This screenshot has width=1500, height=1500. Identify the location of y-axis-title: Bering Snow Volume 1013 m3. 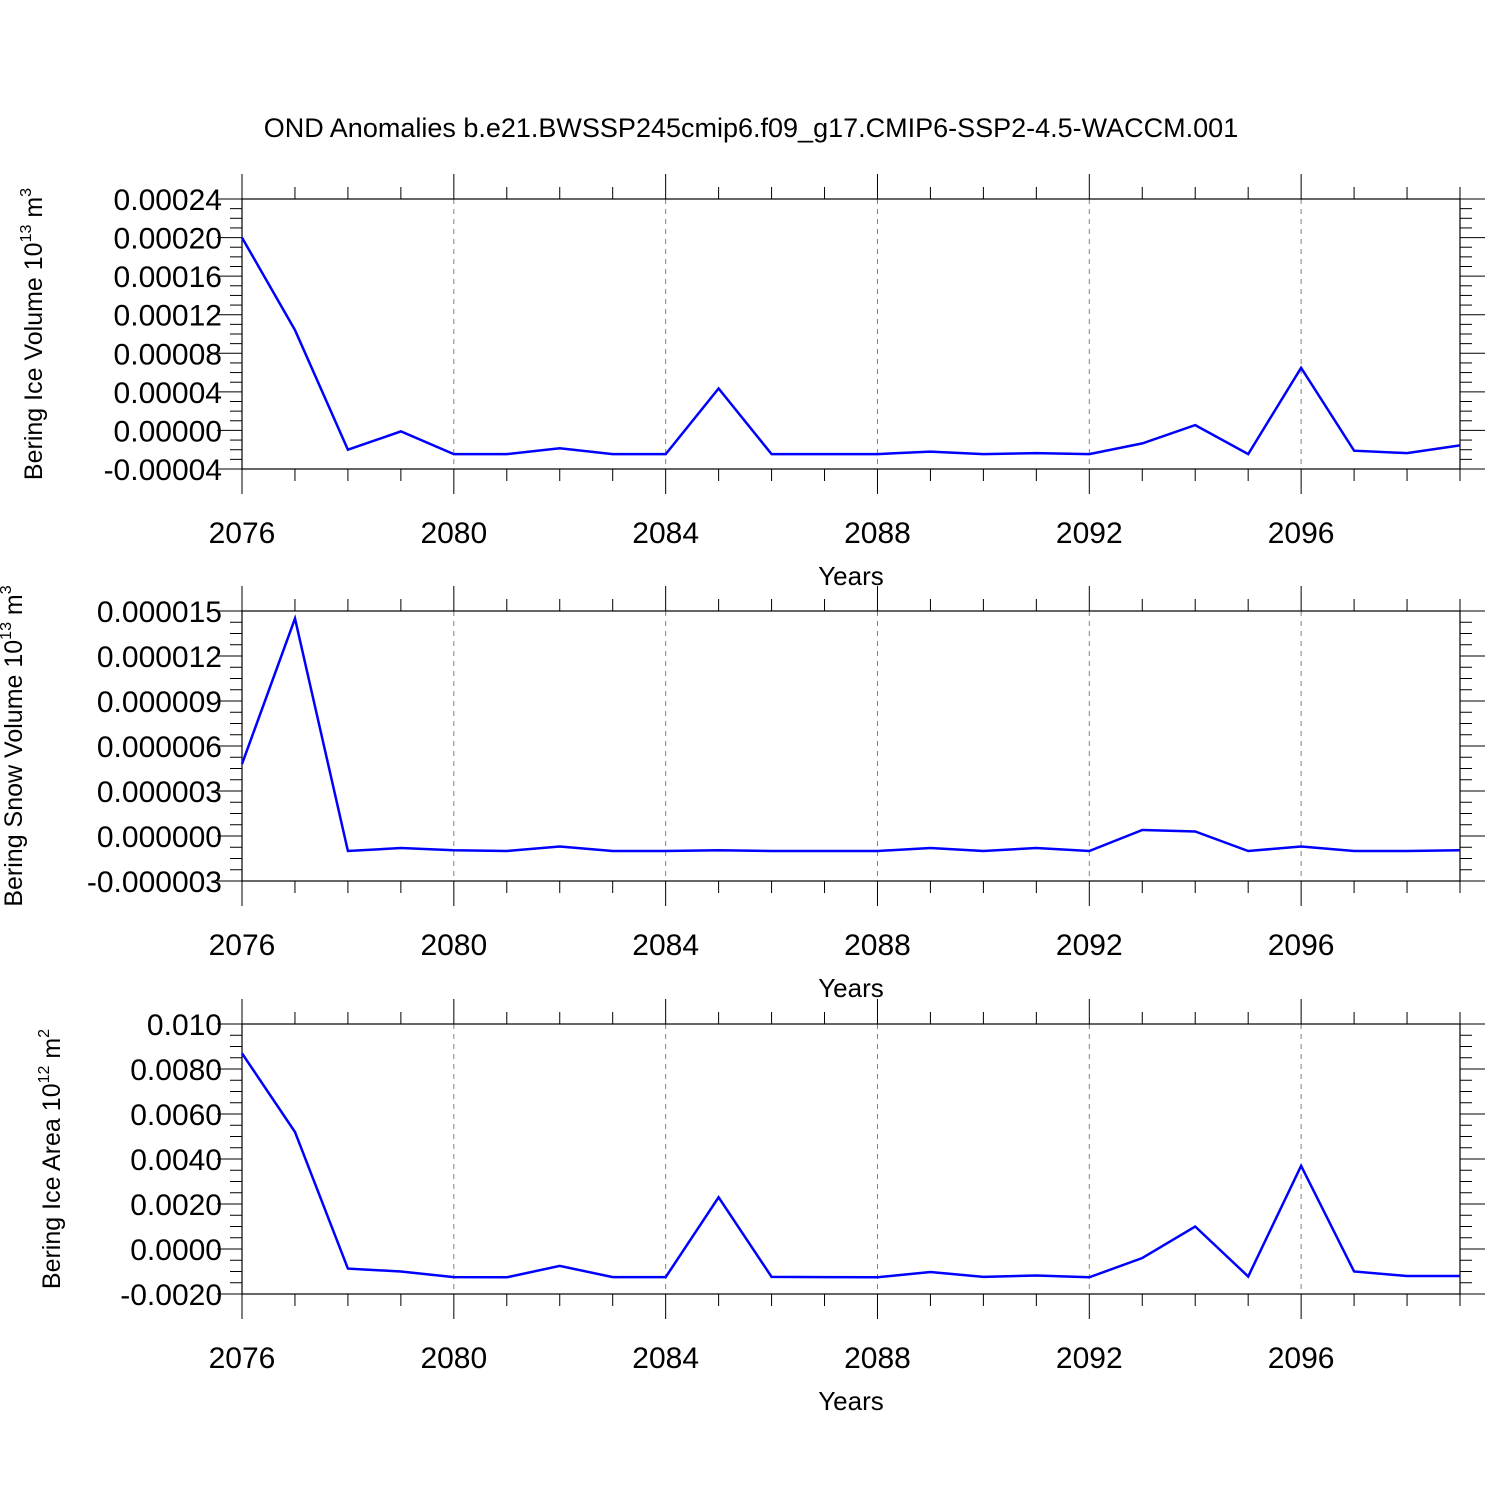
(14, 745).